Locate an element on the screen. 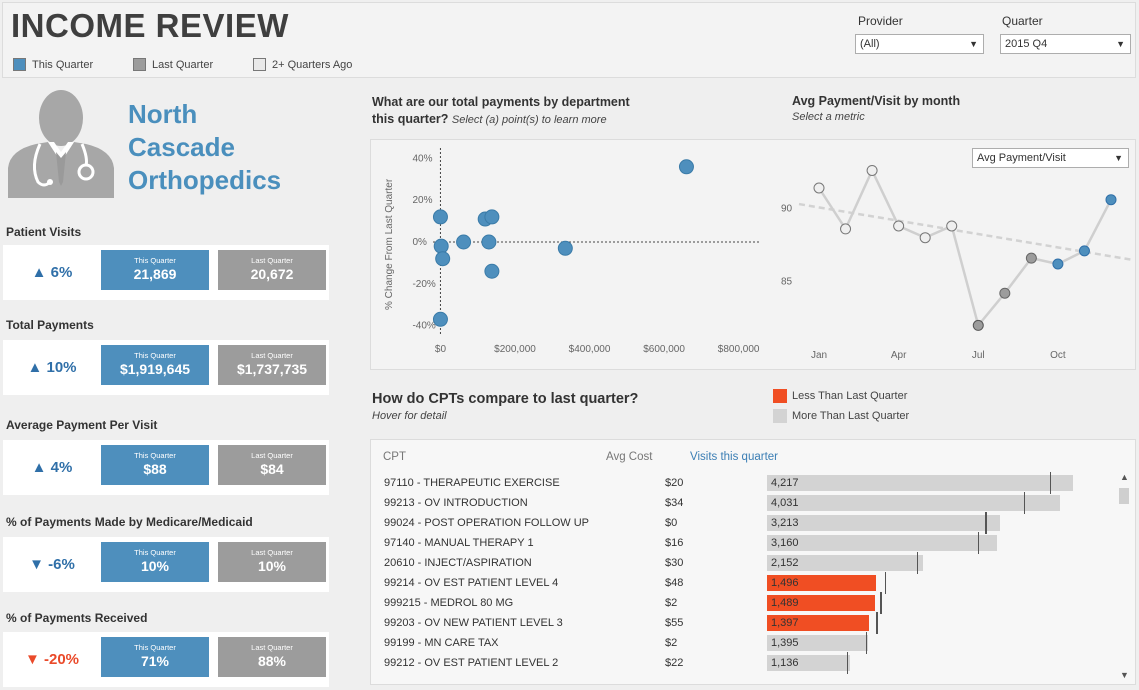 The width and height of the screenshot is (1139, 690). provider-dropdown: (All) ▼ is located at coordinates (919, 44).